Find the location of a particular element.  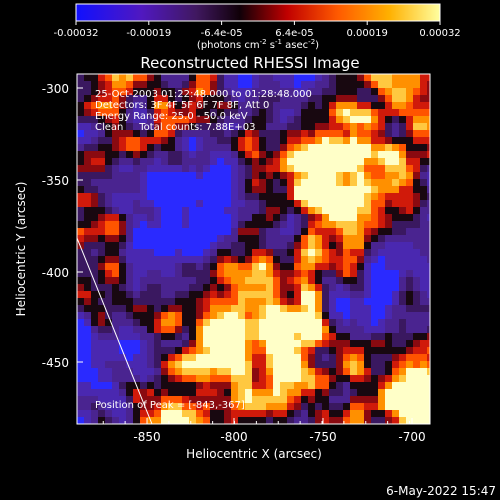

info-detectors: Detectors: 3F 4F 5F 6F 7F 8F, Att 0 is located at coordinates (182, 105).